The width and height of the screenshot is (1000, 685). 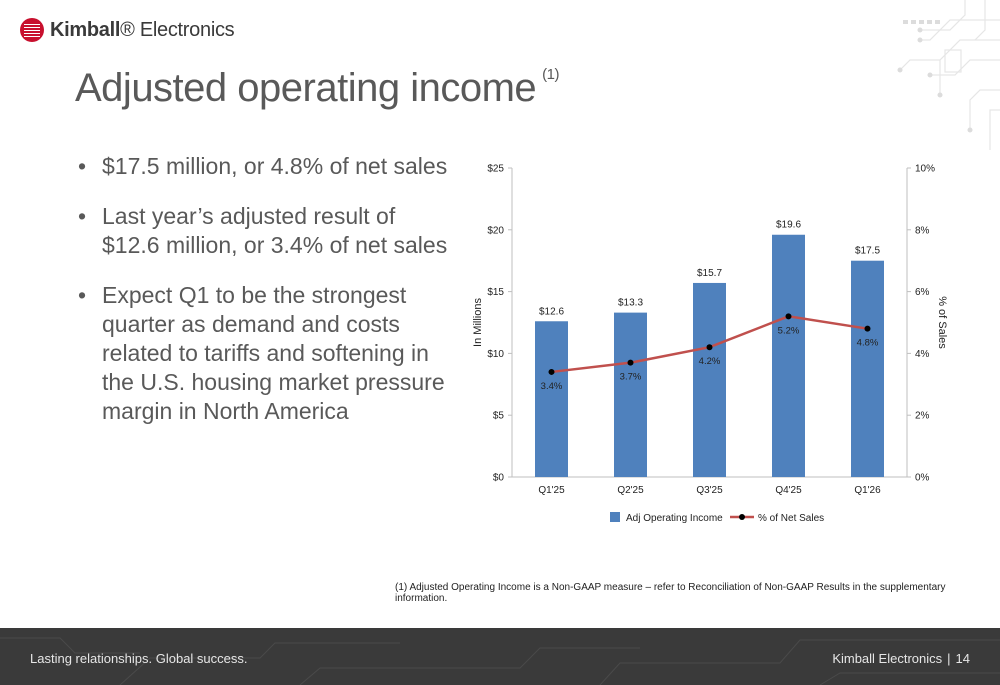 What do you see at coordinates (868, 343) in the screenshot?
I see `line-value-label: 4.8%` at bounding box center [868, 343].